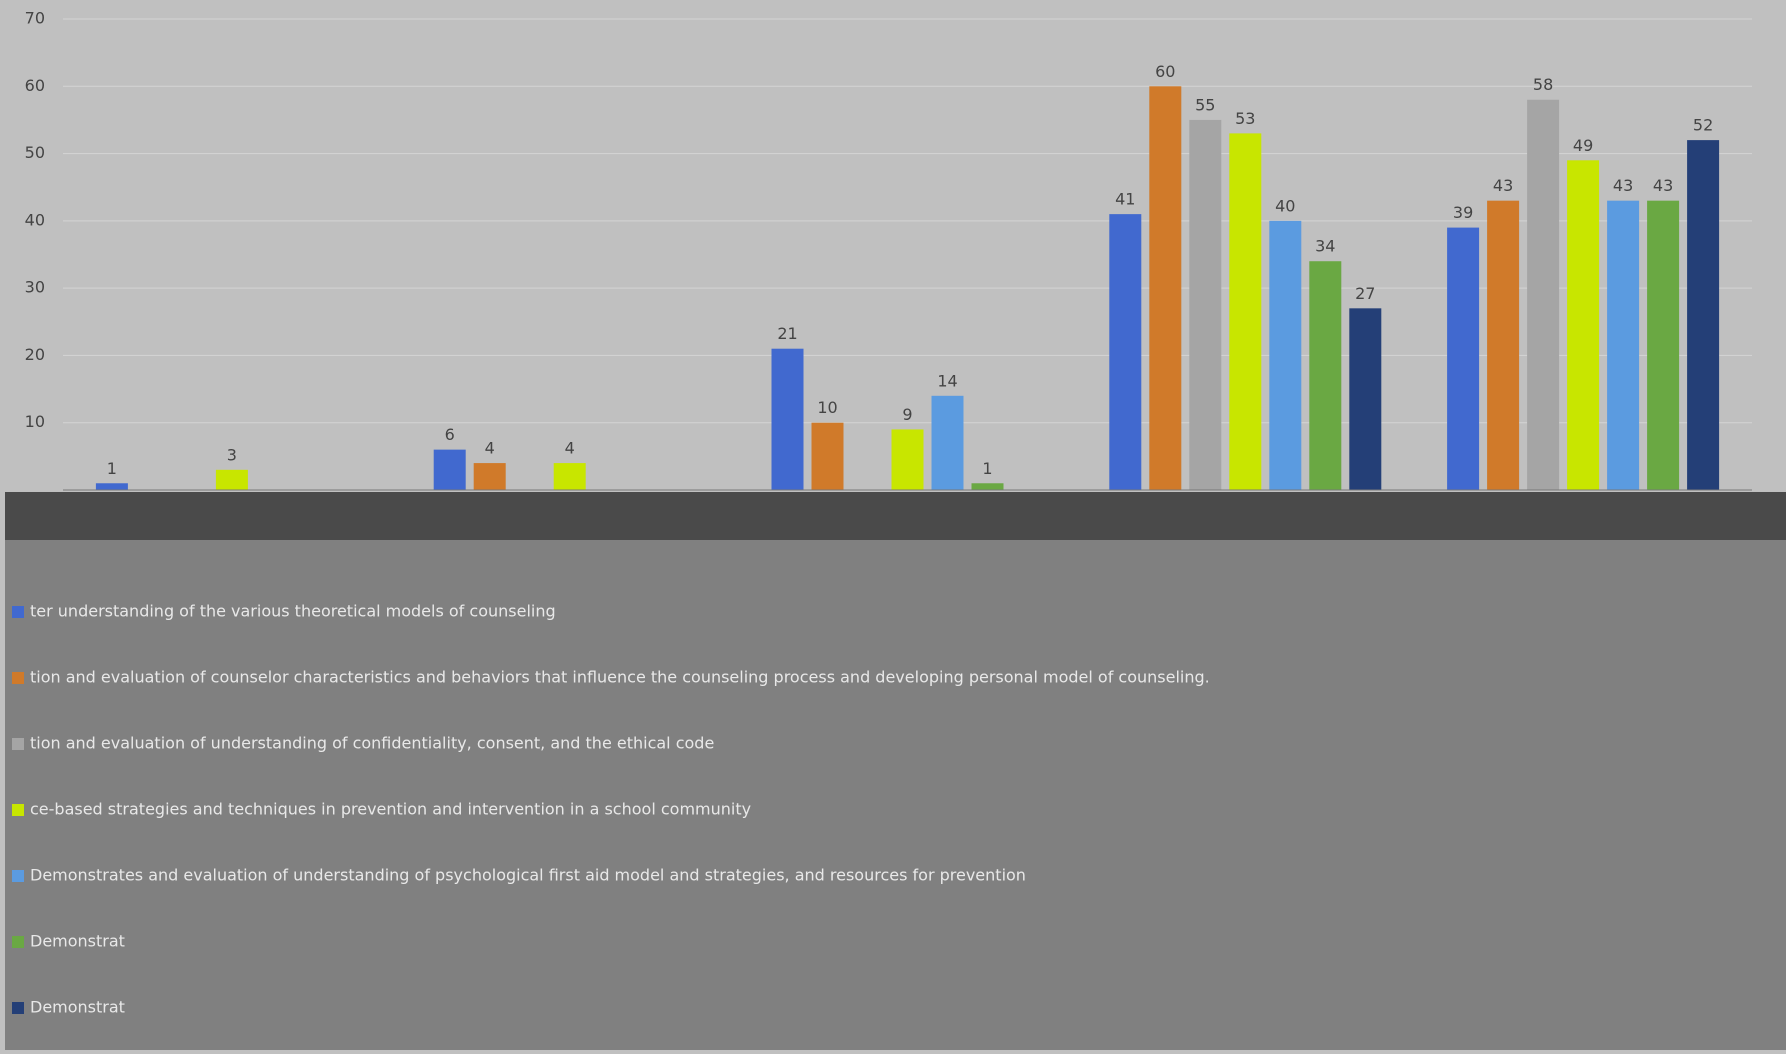 The image size is (1786, 1054). Describe the element at coordinates (35, 152) in the screenshot. I see `y-tick-label: 50` at that location.